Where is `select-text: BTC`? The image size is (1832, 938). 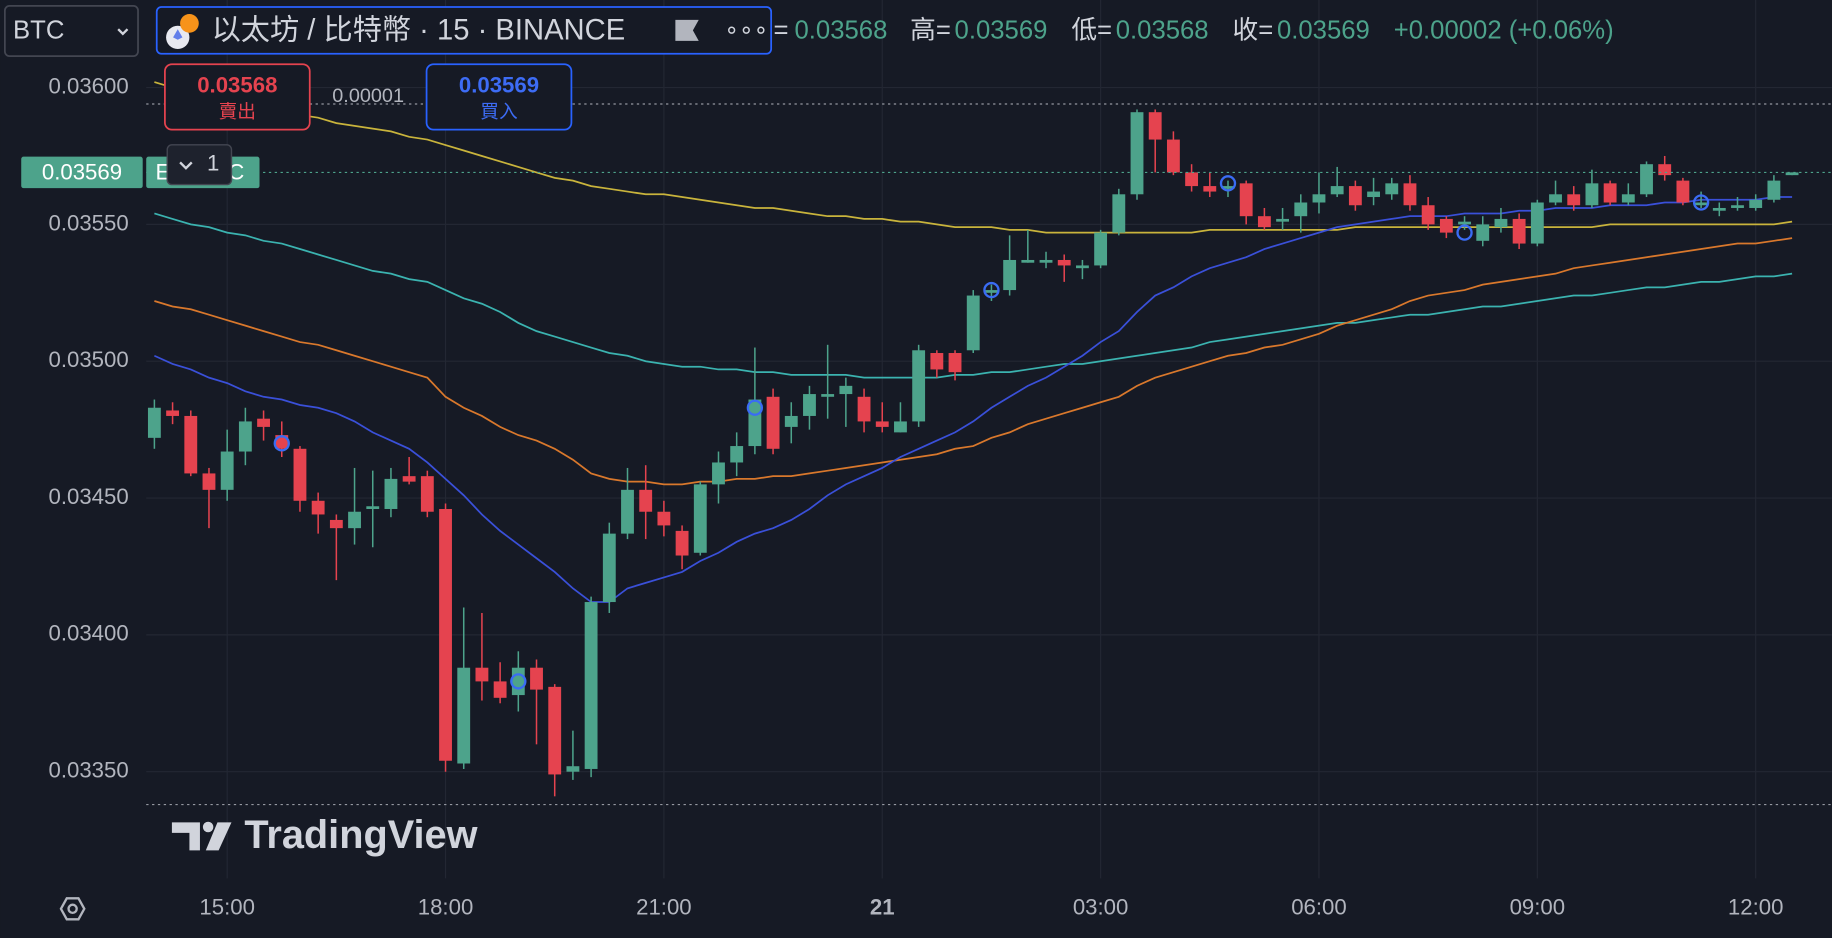
select-text: BTC is located at coordinates (38, 30).